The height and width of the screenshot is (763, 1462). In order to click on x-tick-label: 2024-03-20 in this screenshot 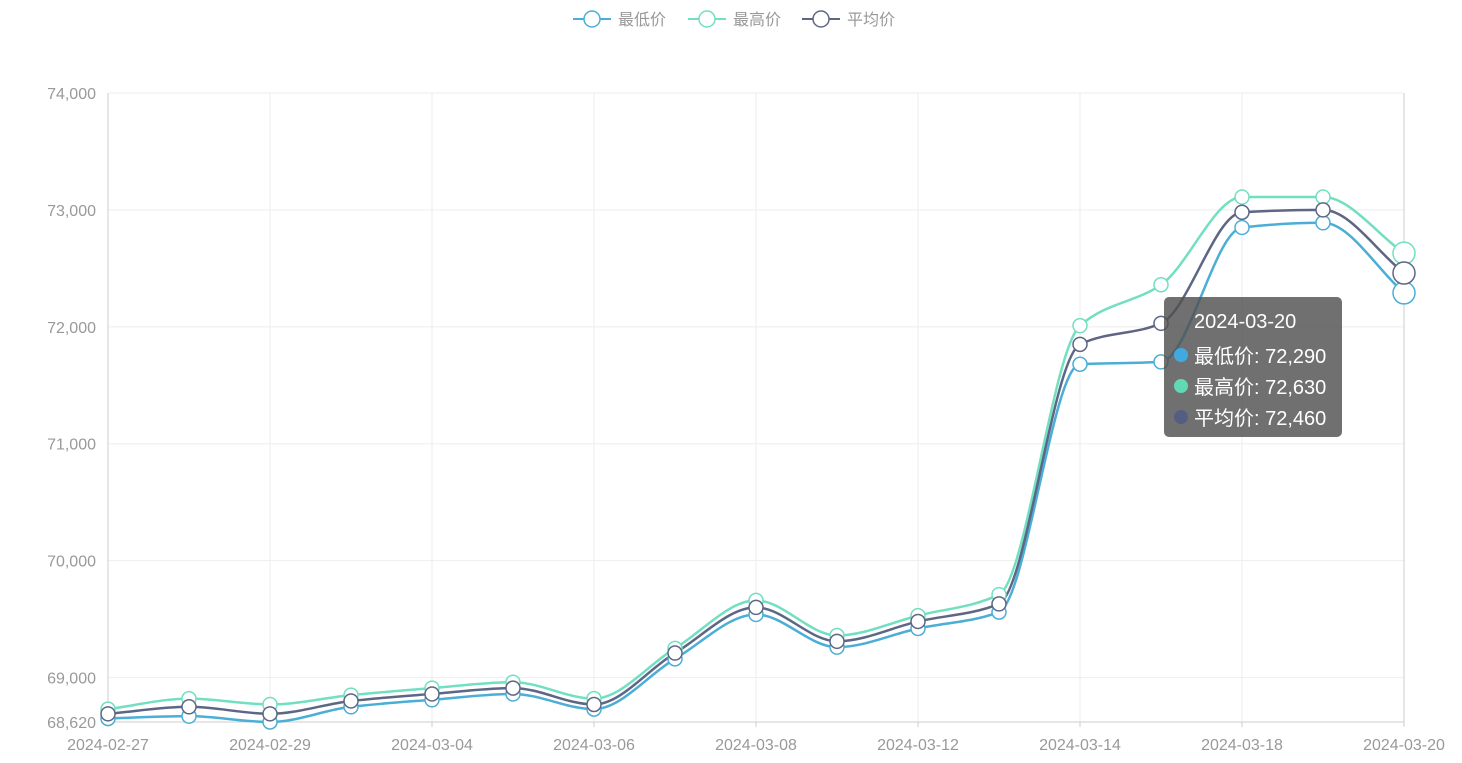, I will do `click(1404, 745)`.